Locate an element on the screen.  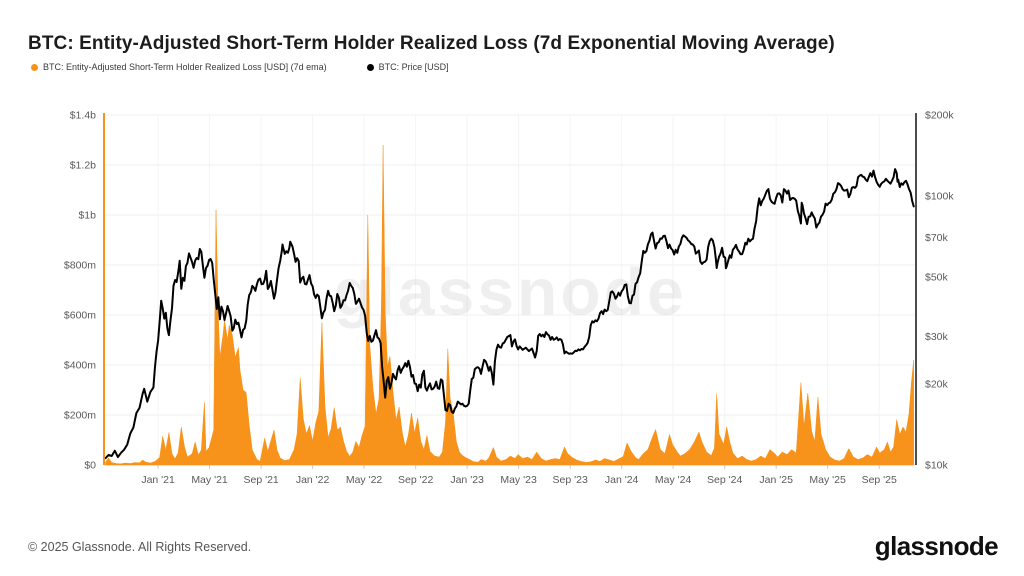
x-tick-label: May '25 is located at coordinates (827, 480).